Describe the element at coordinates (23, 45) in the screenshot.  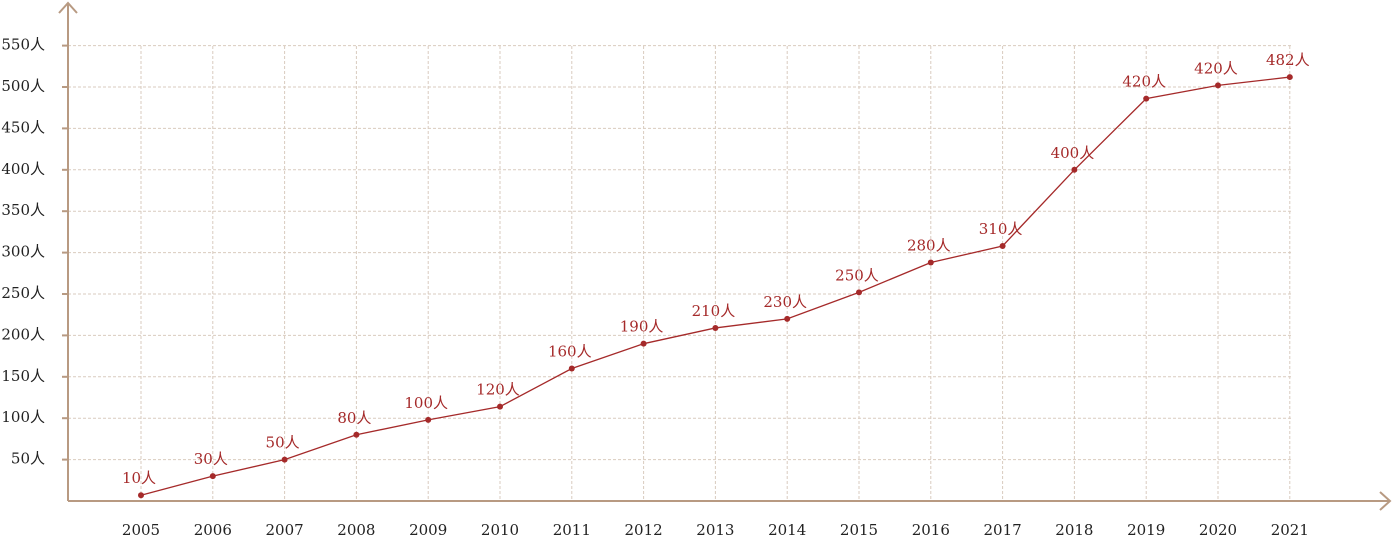
I see `y-tick-label: 550人` at that location.